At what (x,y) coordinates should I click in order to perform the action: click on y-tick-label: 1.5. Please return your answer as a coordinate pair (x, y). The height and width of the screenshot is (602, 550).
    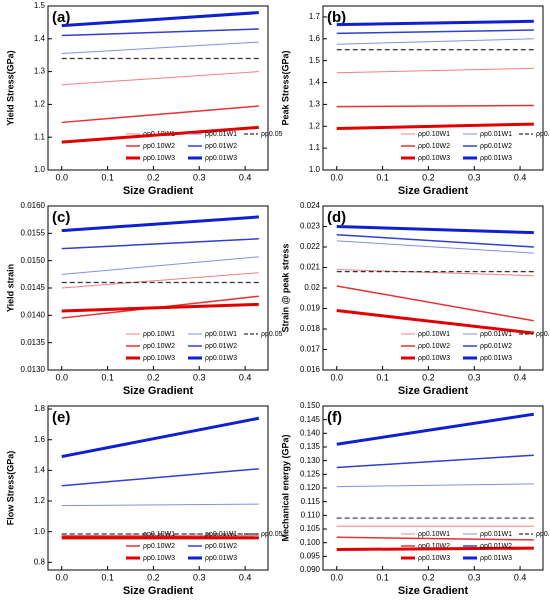
    Looking at the image, I should click on (315, 60).